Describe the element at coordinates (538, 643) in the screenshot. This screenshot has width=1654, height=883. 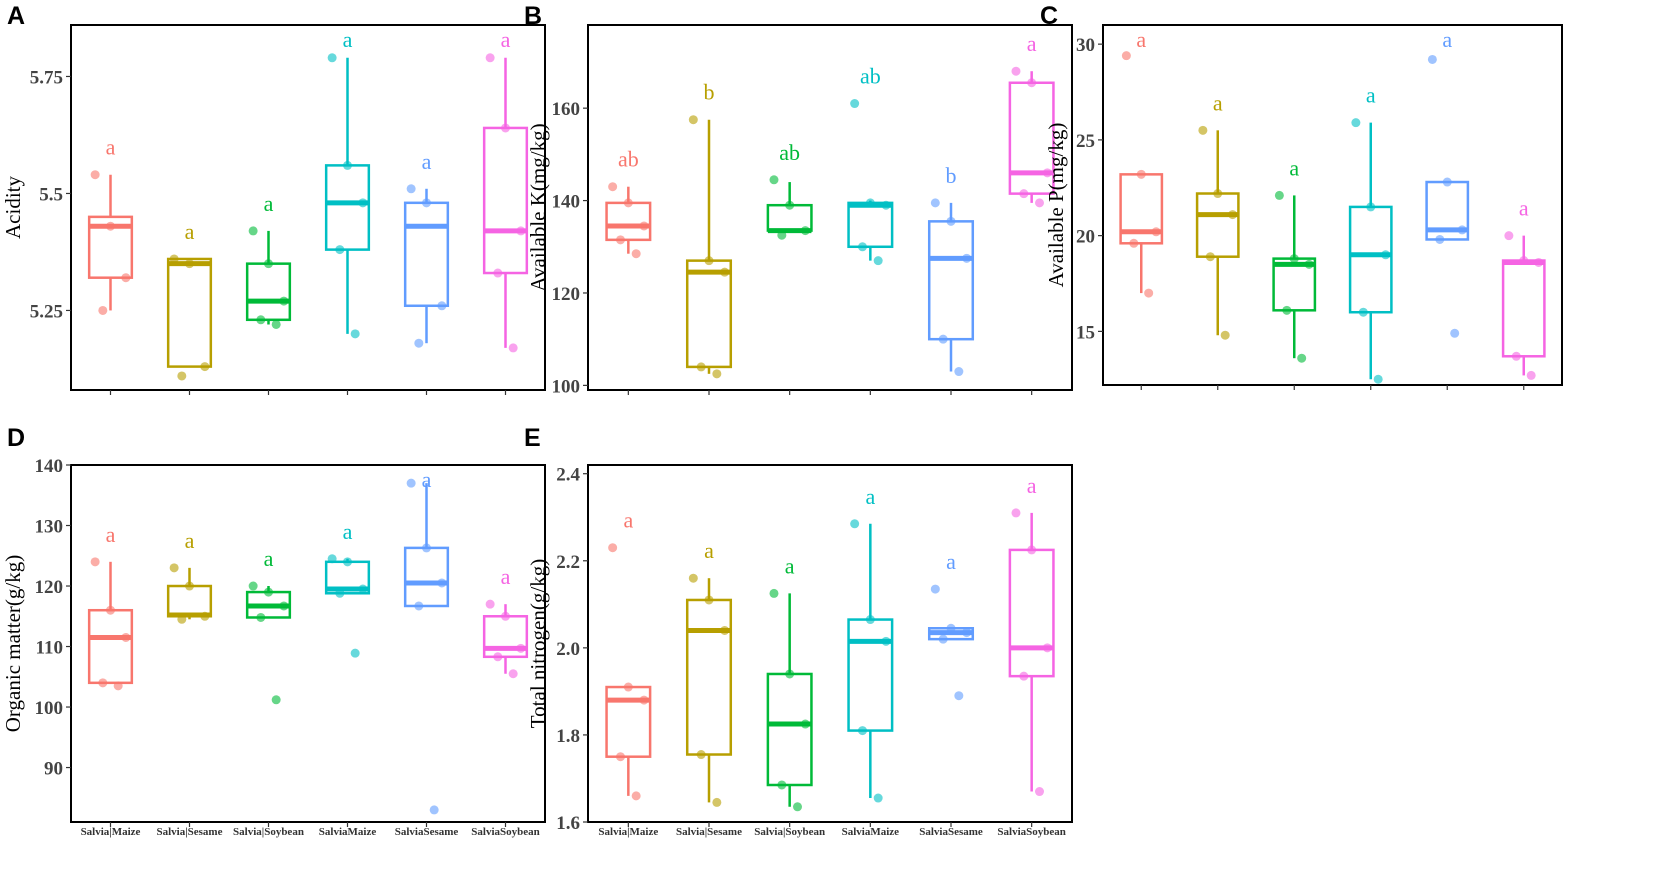
I see `y-axis-label: Total nitrogen(g/kg)` at that location.